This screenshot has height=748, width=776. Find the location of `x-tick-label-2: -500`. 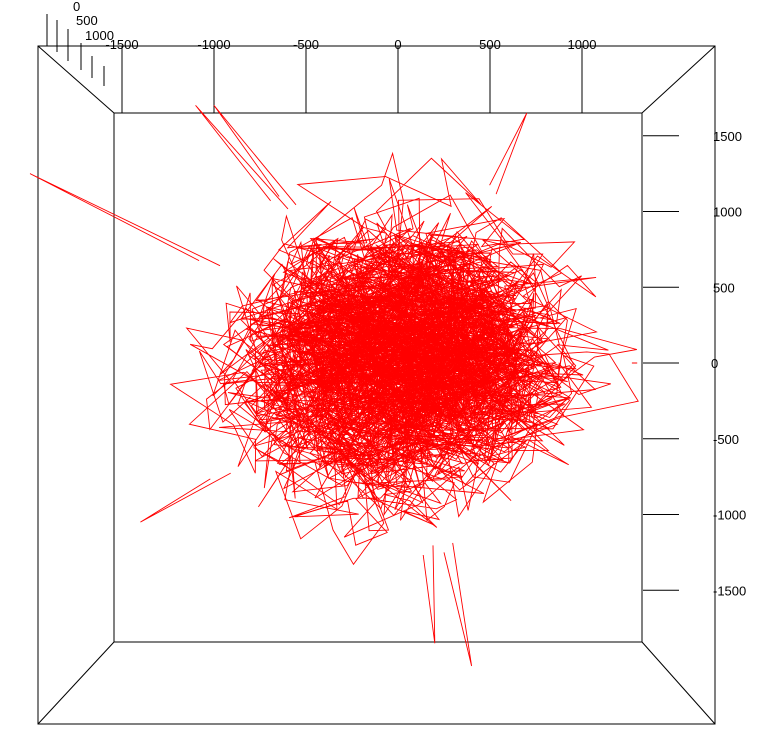

x-tick-label-2: -500 is located at coordinates (306, 44).